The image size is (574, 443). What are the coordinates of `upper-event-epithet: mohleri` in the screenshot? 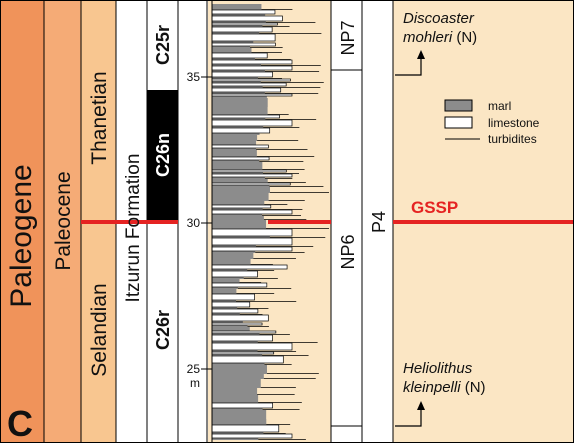 It's located at (428, 37).